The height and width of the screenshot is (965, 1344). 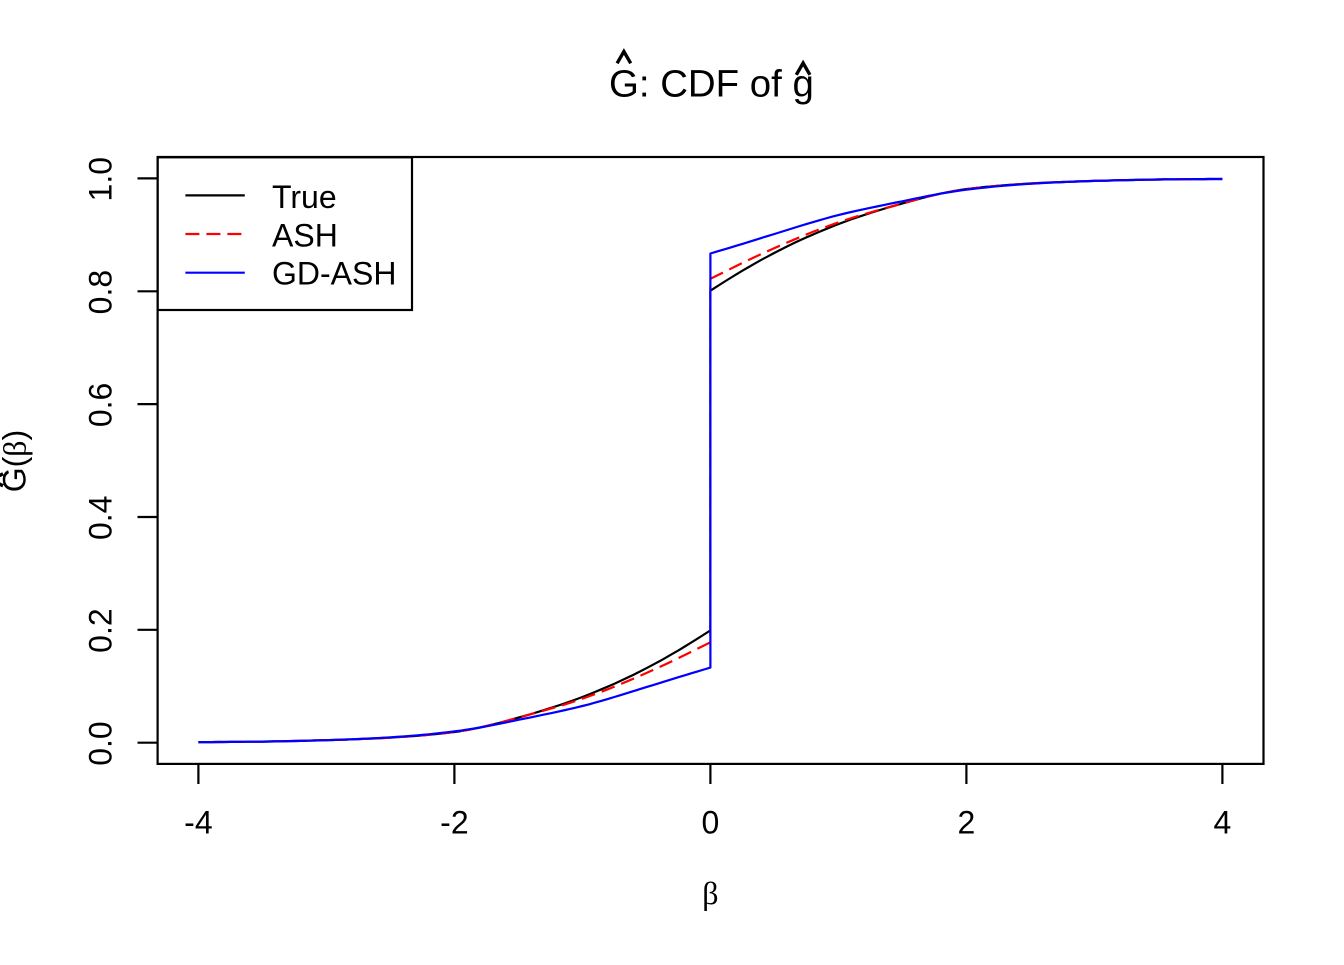 I want to click on svg-text: 0.4, so click(x=100, y=518).